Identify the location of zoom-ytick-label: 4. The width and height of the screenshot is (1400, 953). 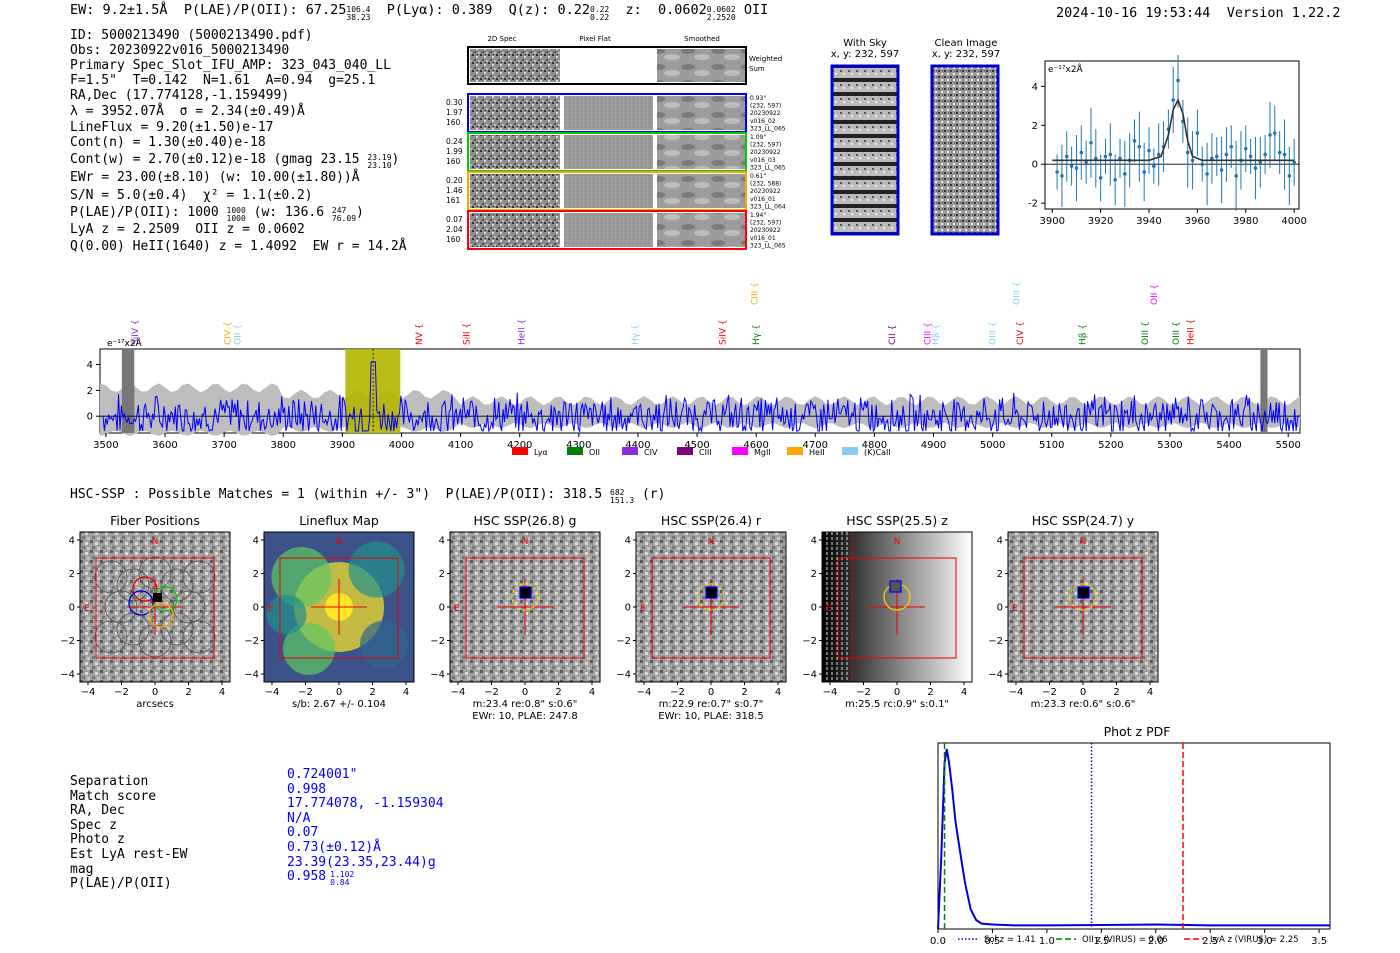
(1035, 87).